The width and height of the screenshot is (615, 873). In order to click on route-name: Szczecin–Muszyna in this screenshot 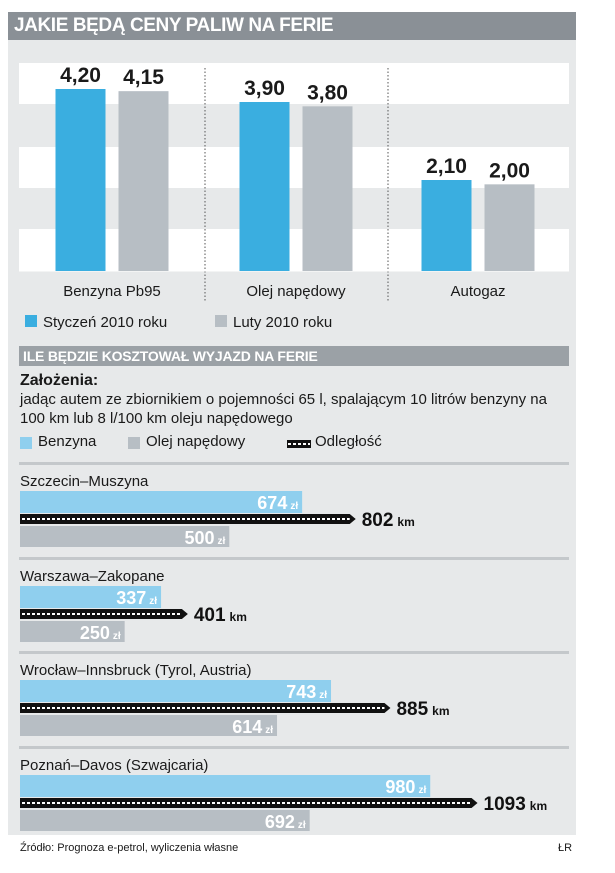, I will do `click(84, 481)`.